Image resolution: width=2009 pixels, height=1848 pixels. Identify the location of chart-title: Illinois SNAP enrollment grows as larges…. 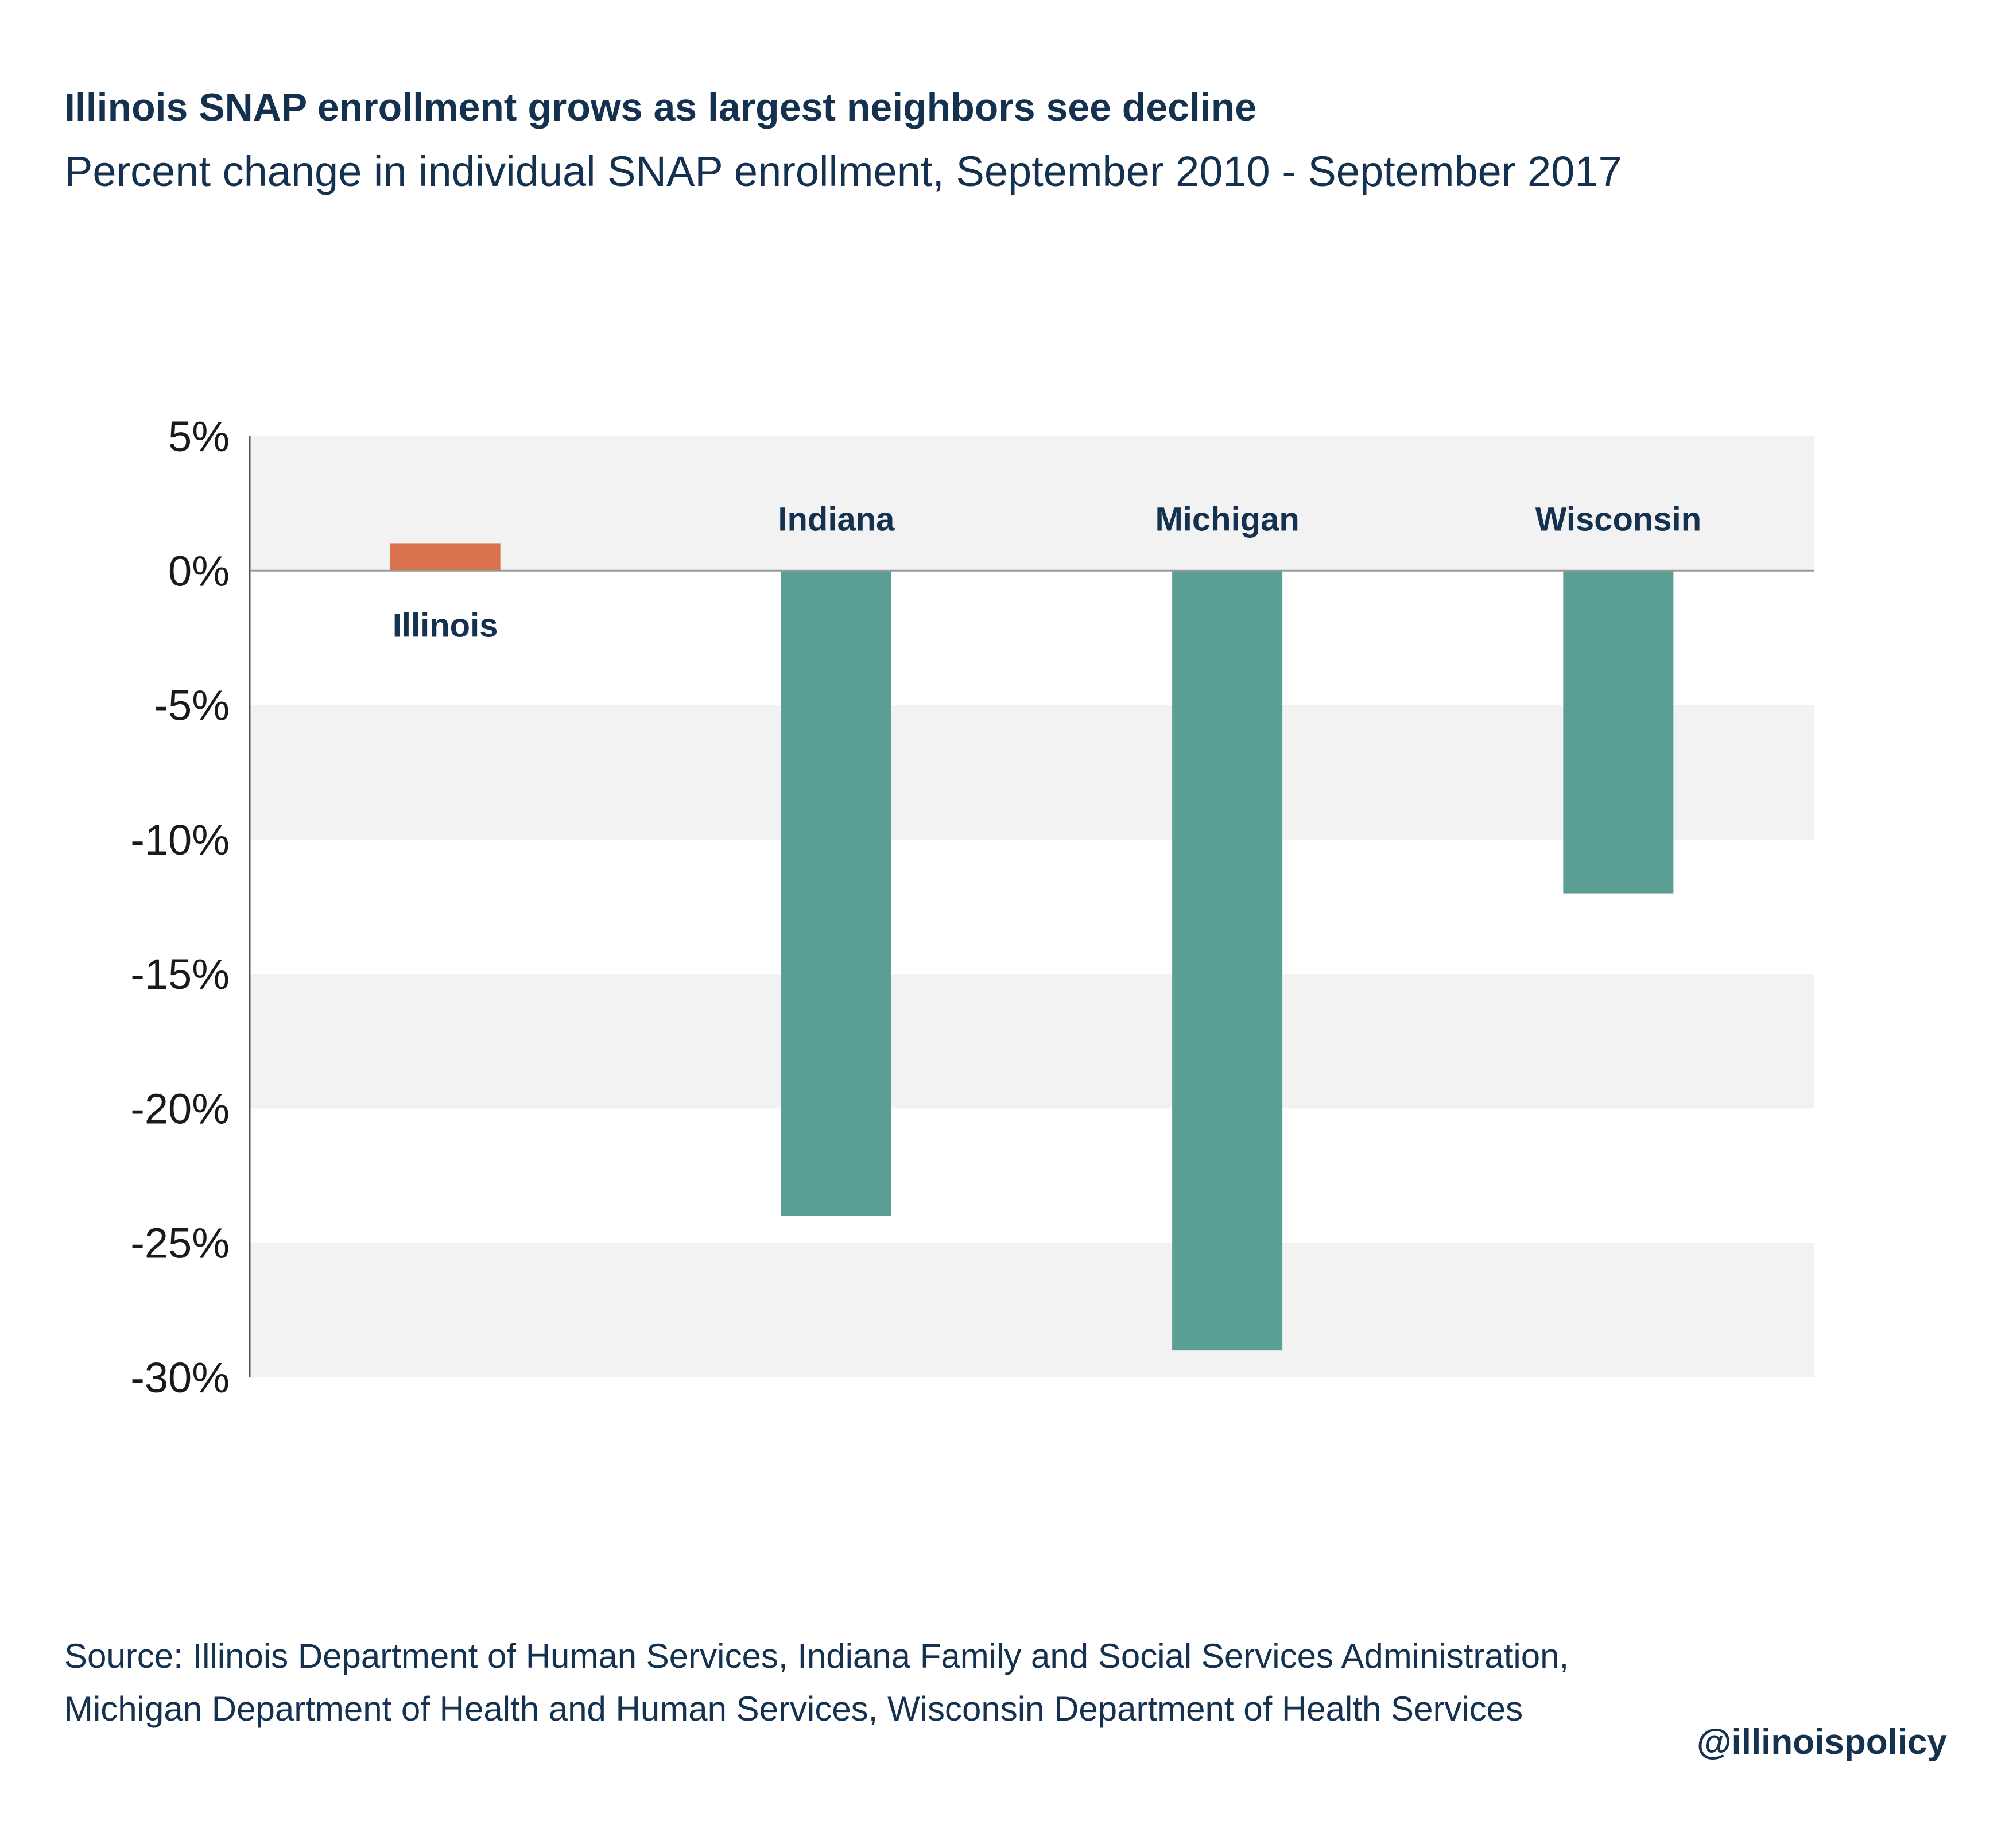
(660, 107).